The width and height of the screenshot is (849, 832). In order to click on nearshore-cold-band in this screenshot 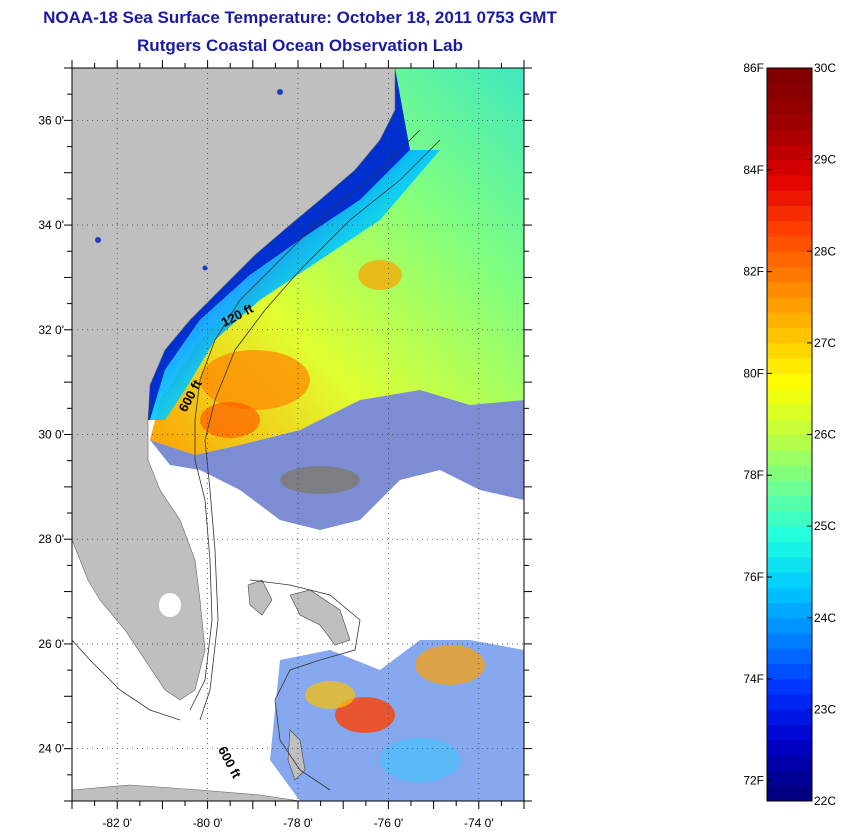, I will do `click(275, 244)`.